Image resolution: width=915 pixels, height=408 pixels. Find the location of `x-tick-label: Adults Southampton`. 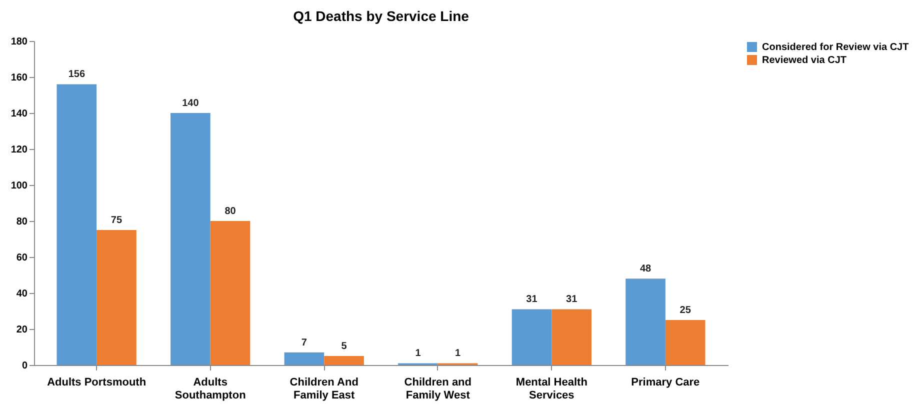

x-tick-label: Adults Southampton is located at coordinates (210, 389).